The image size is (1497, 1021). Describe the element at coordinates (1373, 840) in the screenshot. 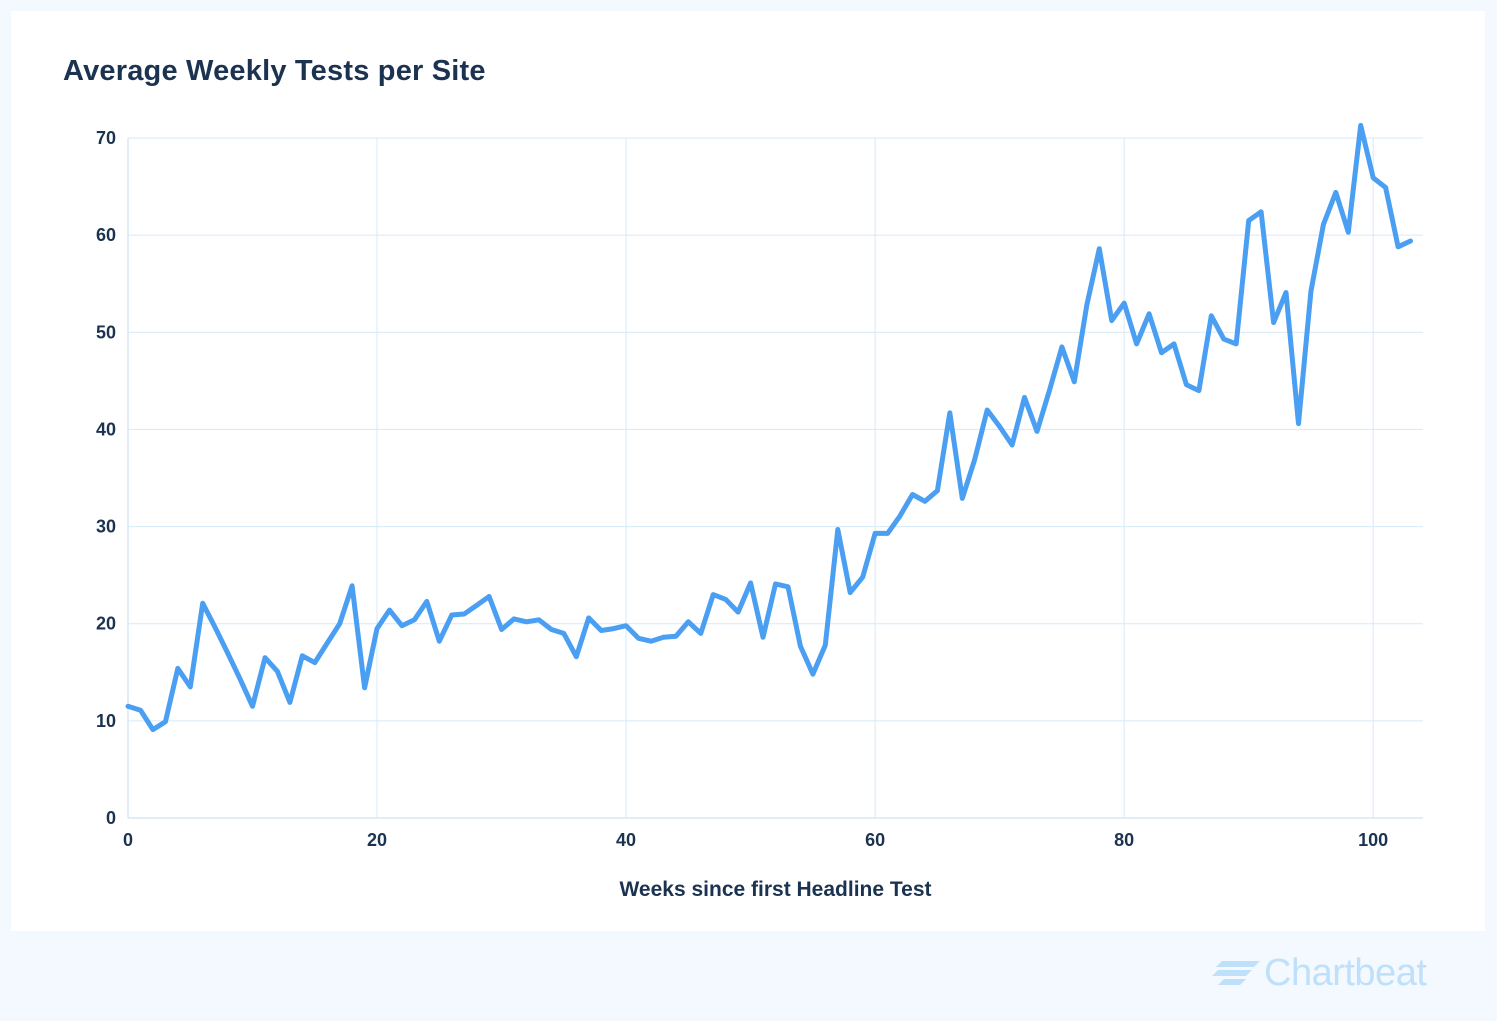

I see `x-tick-label: 100` at that location.